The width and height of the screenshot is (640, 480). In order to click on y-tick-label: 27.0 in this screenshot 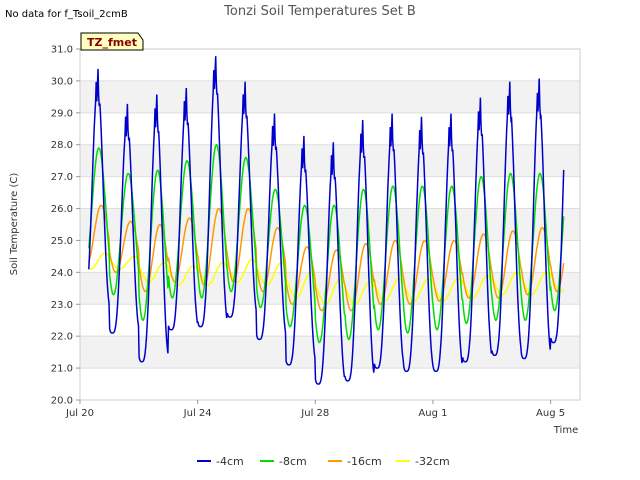, I will do `click(62, 177)`.